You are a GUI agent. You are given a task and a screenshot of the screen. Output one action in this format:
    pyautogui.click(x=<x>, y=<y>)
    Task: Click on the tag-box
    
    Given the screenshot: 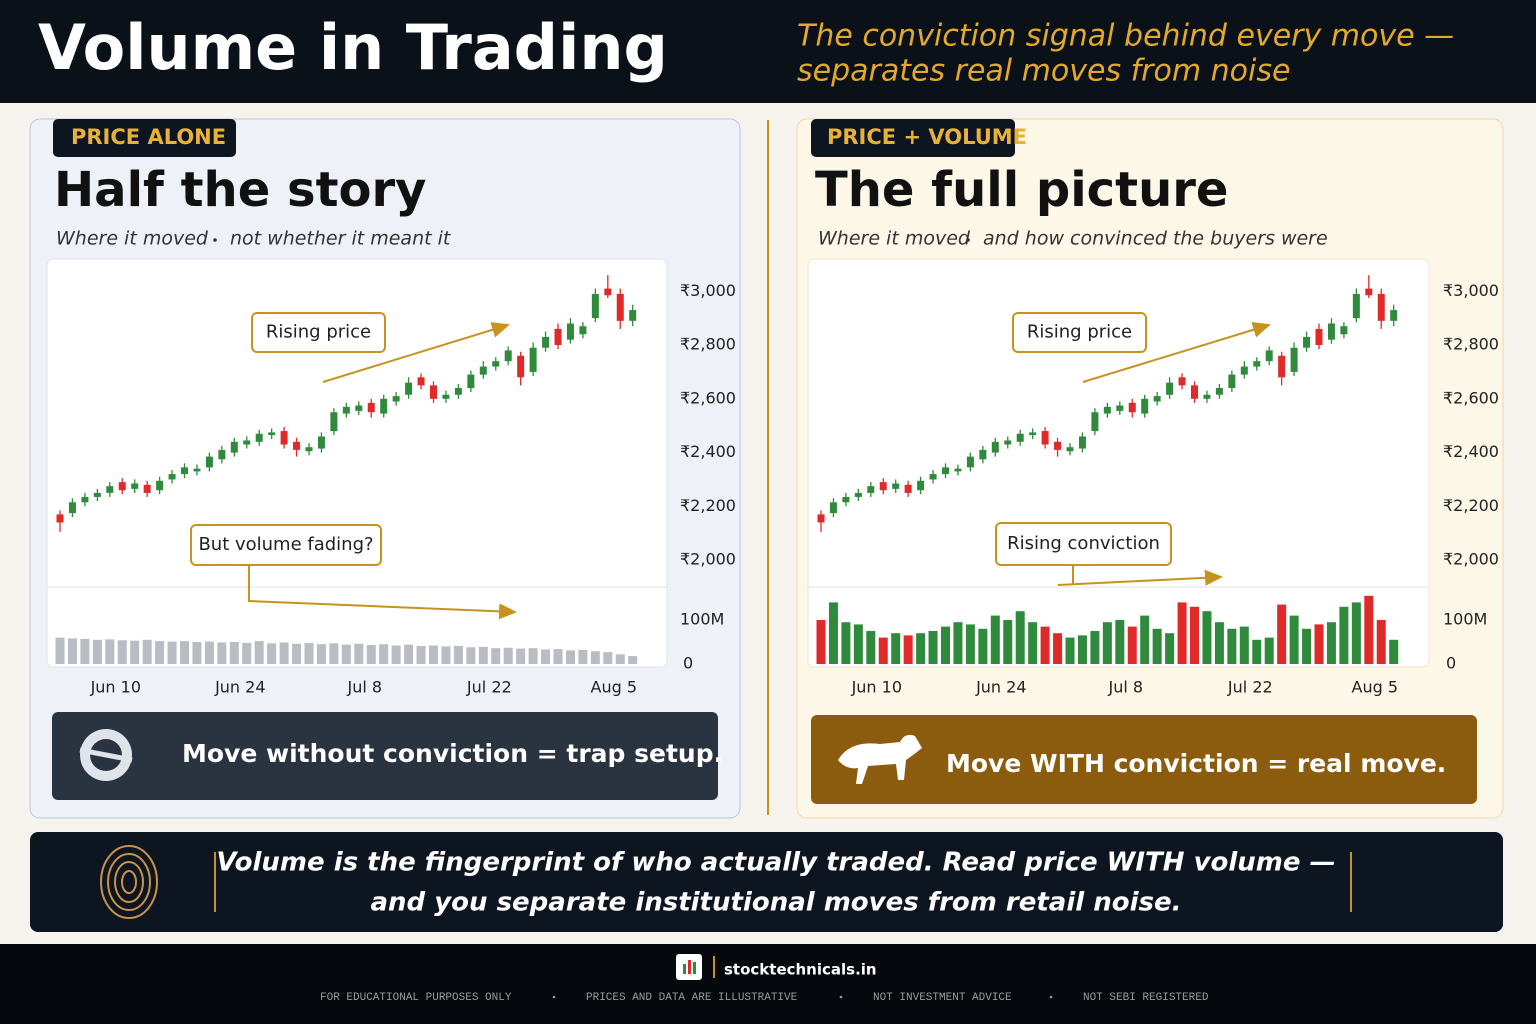 What is the action you would take?
    pyautogui.click(x=913, y=138)
    